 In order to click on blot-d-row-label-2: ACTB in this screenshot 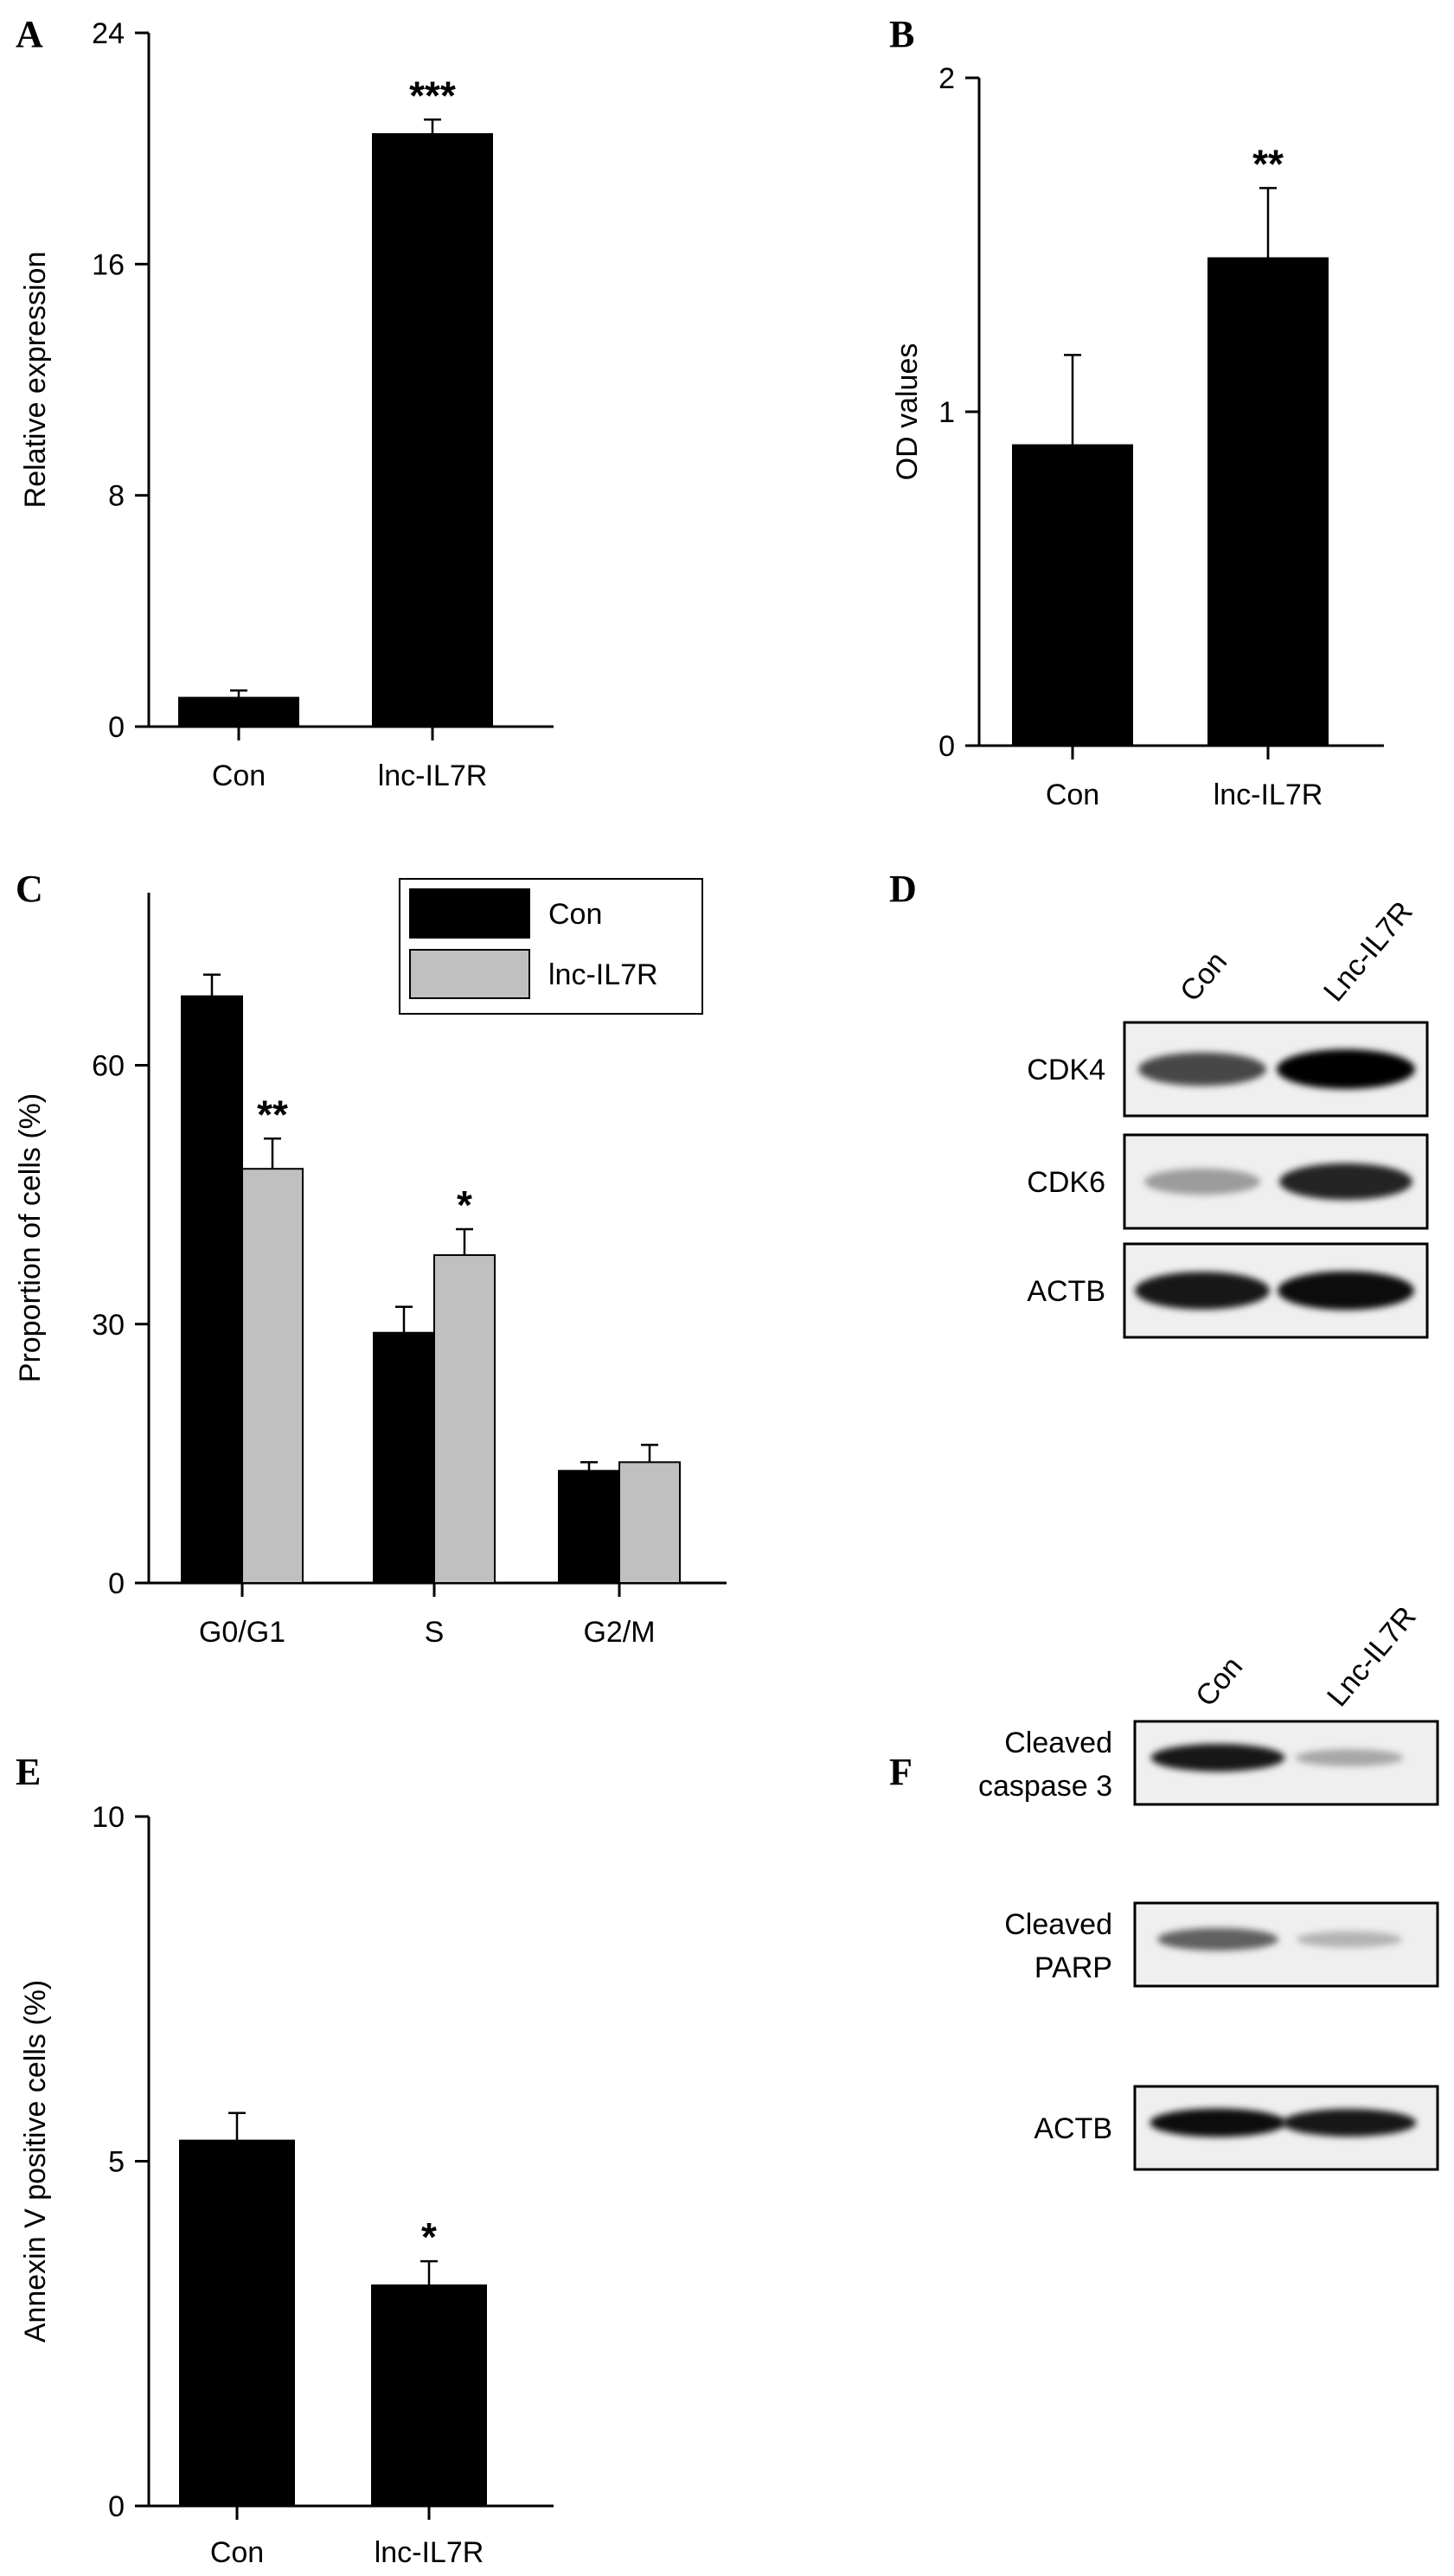, I will do `click(1066, 1291)`.